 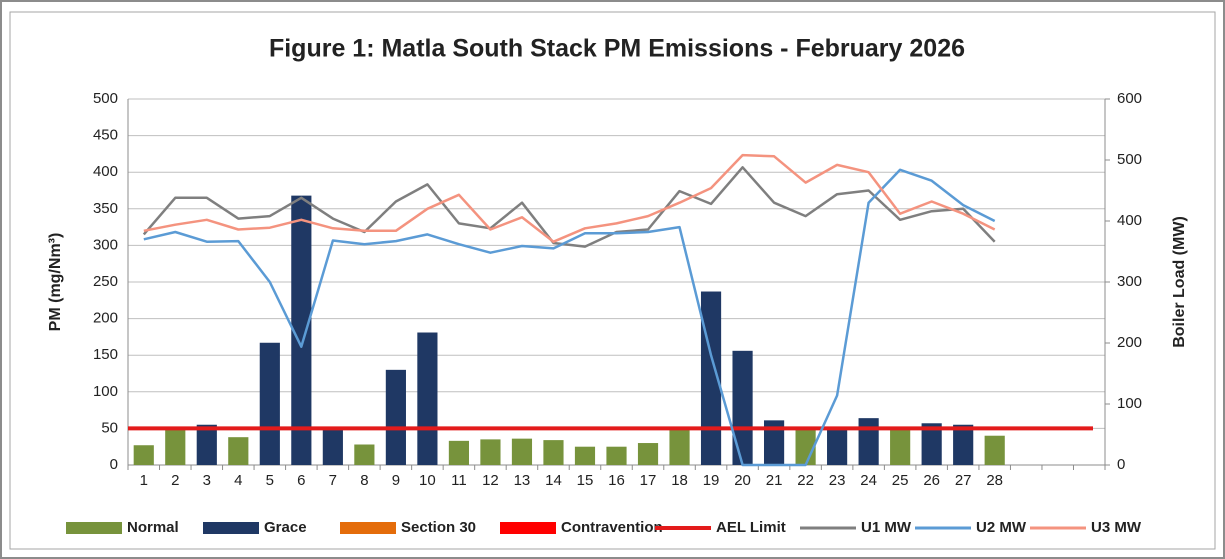 What do you see at coordinates (1129, 403) in the screenshot?
I see `y2-tick-label: 100` at bounding box center [1129, 403].